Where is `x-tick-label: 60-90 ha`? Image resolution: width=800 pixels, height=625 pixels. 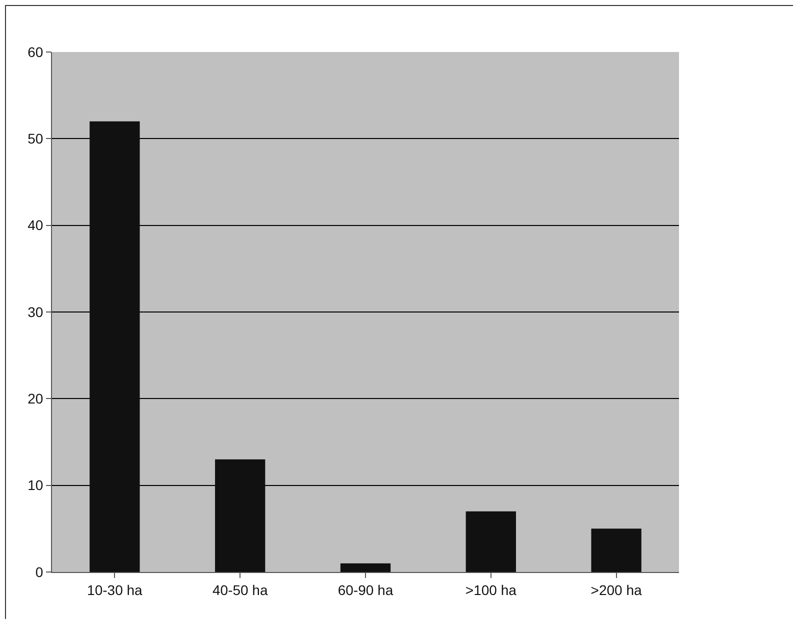
x-tick-label: 60-90 ha is located at coordinates (366, 590).